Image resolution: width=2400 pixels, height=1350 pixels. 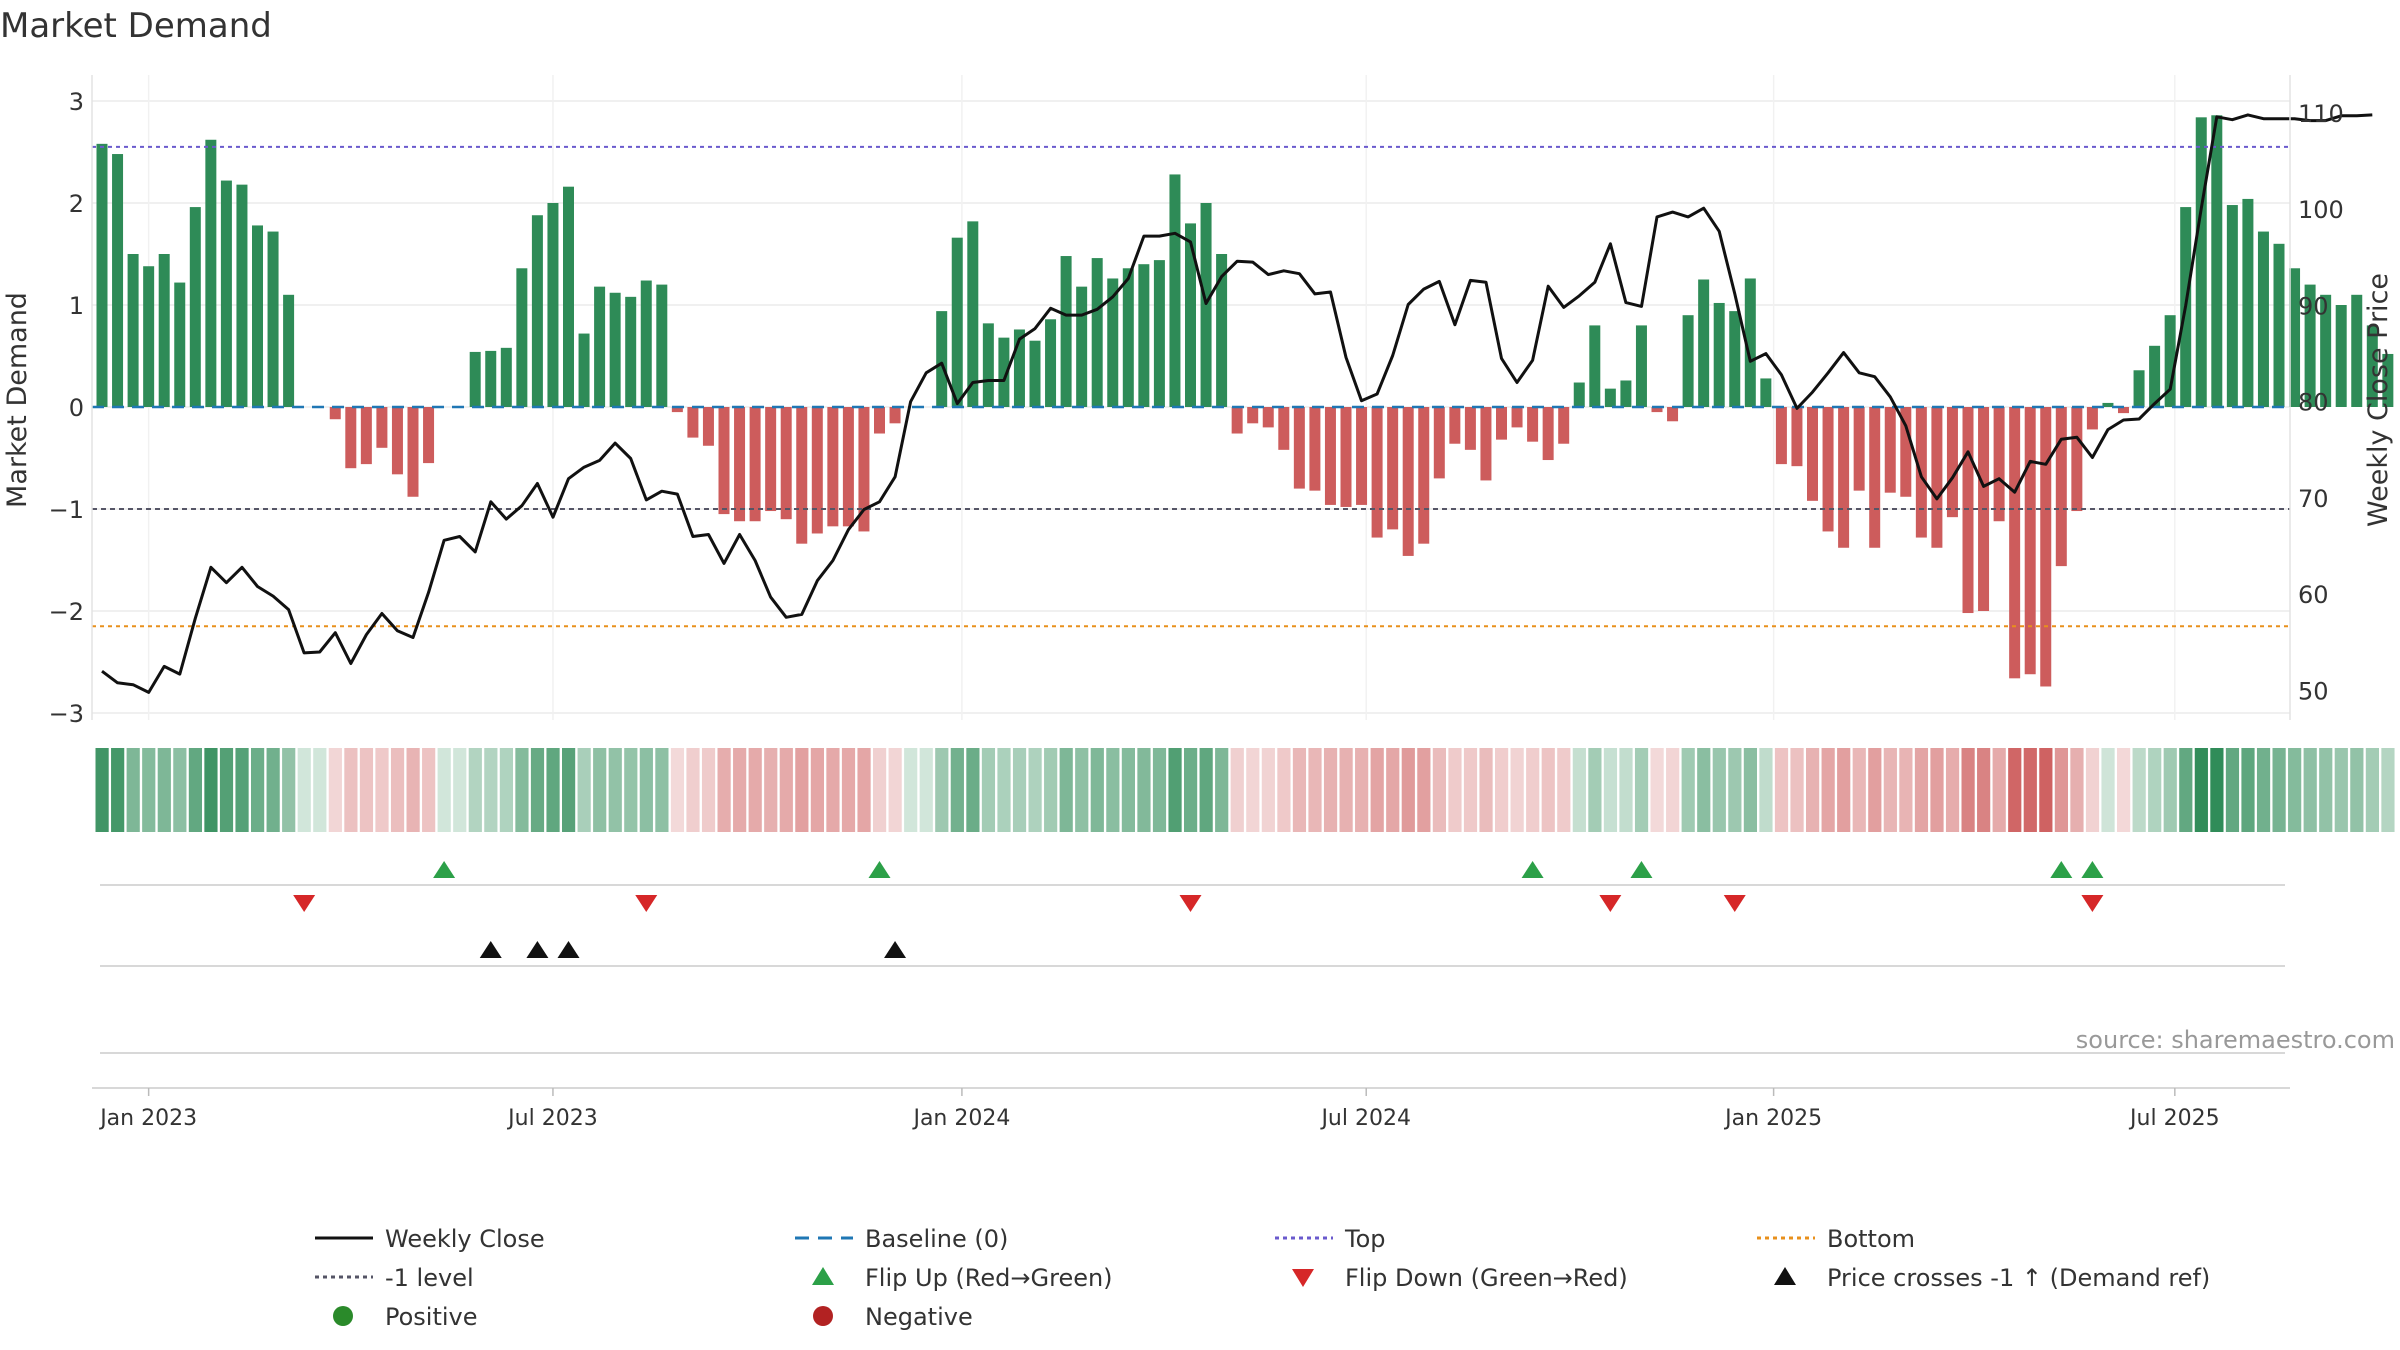 I want to click on x-tick-label: Jan 2023, so click(x=147, y=1118).